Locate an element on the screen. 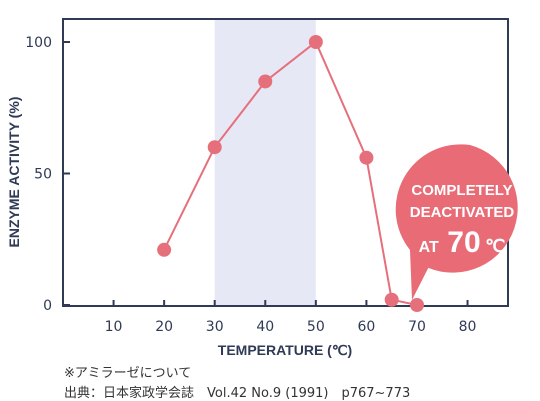 This screenshot has height=401, width=540. y-tick-label: 50 is located at coordinates (43, 175).